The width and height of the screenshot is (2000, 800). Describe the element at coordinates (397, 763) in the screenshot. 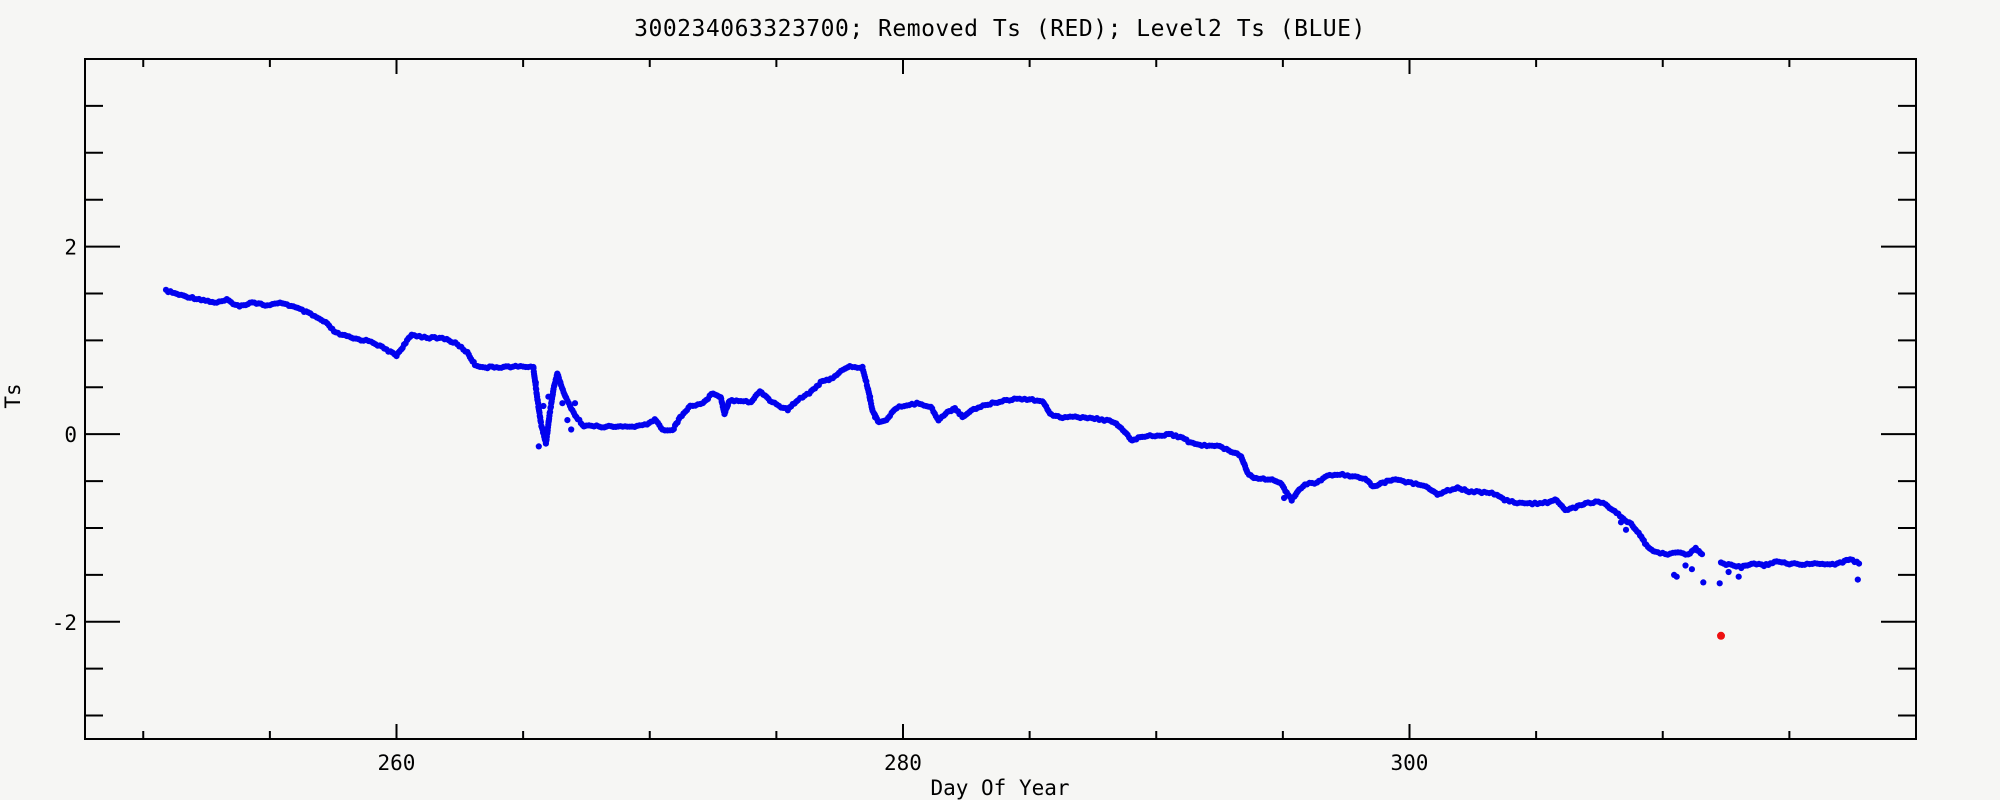

I see `x-tick-label: 260` at that location.